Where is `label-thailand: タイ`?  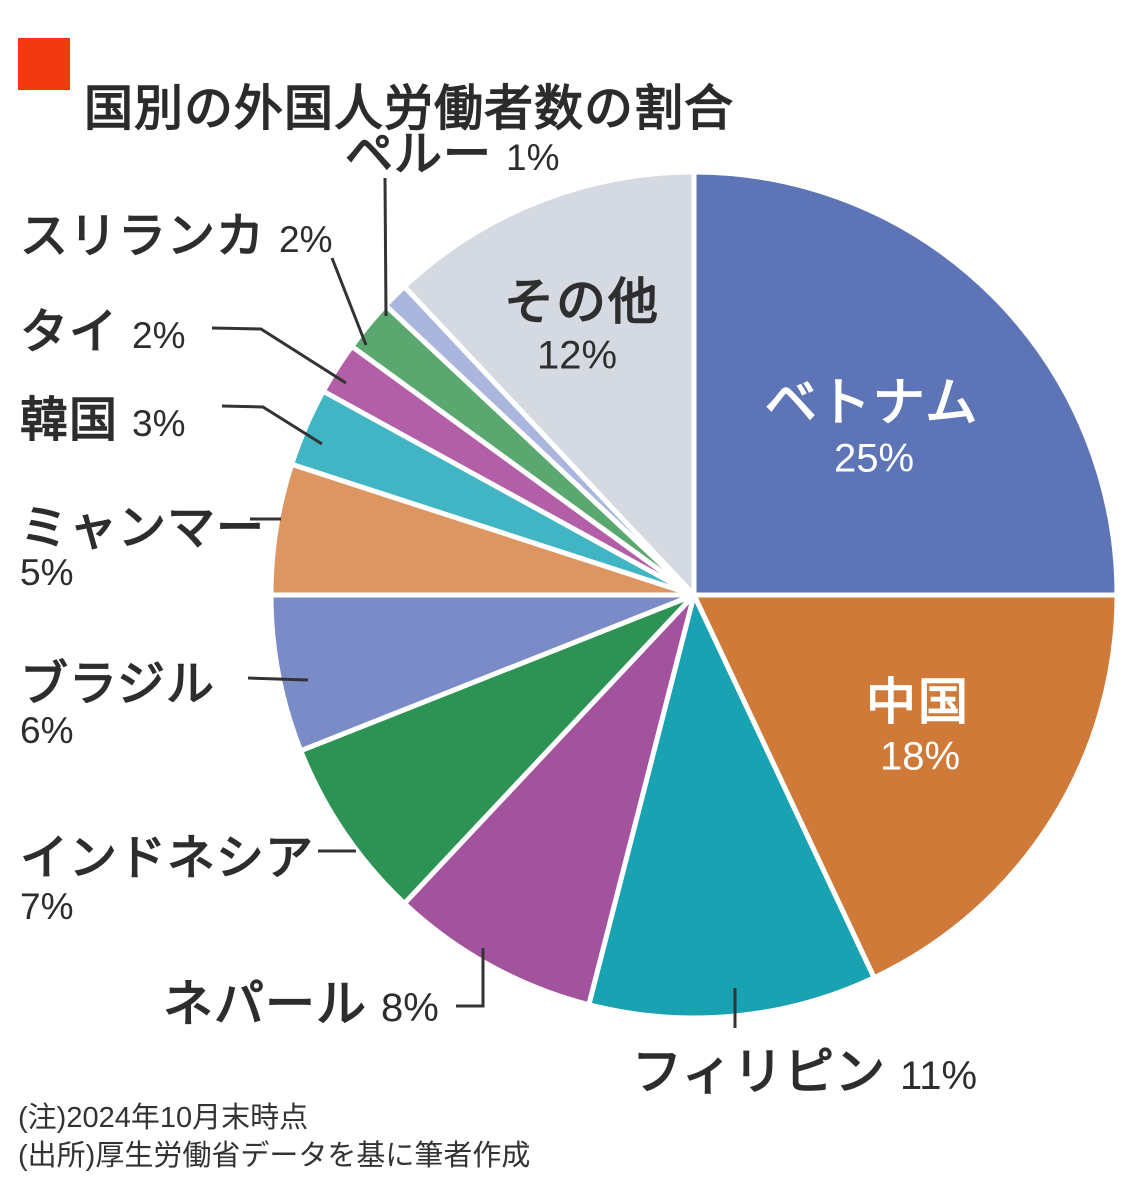
label-thailand: タイ is located at coordinates (69, 332).